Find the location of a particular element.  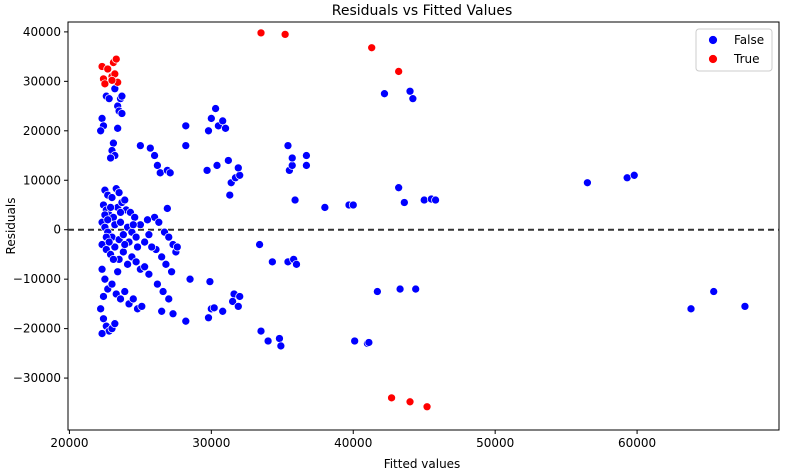

x-tick-label: 20000 is located at coordinates (69, 443).